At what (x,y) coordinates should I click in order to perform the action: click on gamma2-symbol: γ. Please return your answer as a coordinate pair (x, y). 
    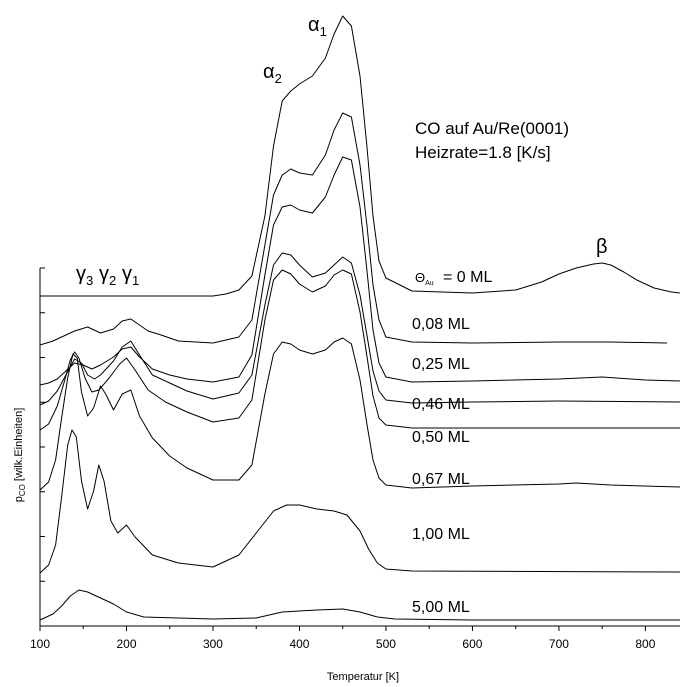
    Looking at the image, I should click on (104, 274).